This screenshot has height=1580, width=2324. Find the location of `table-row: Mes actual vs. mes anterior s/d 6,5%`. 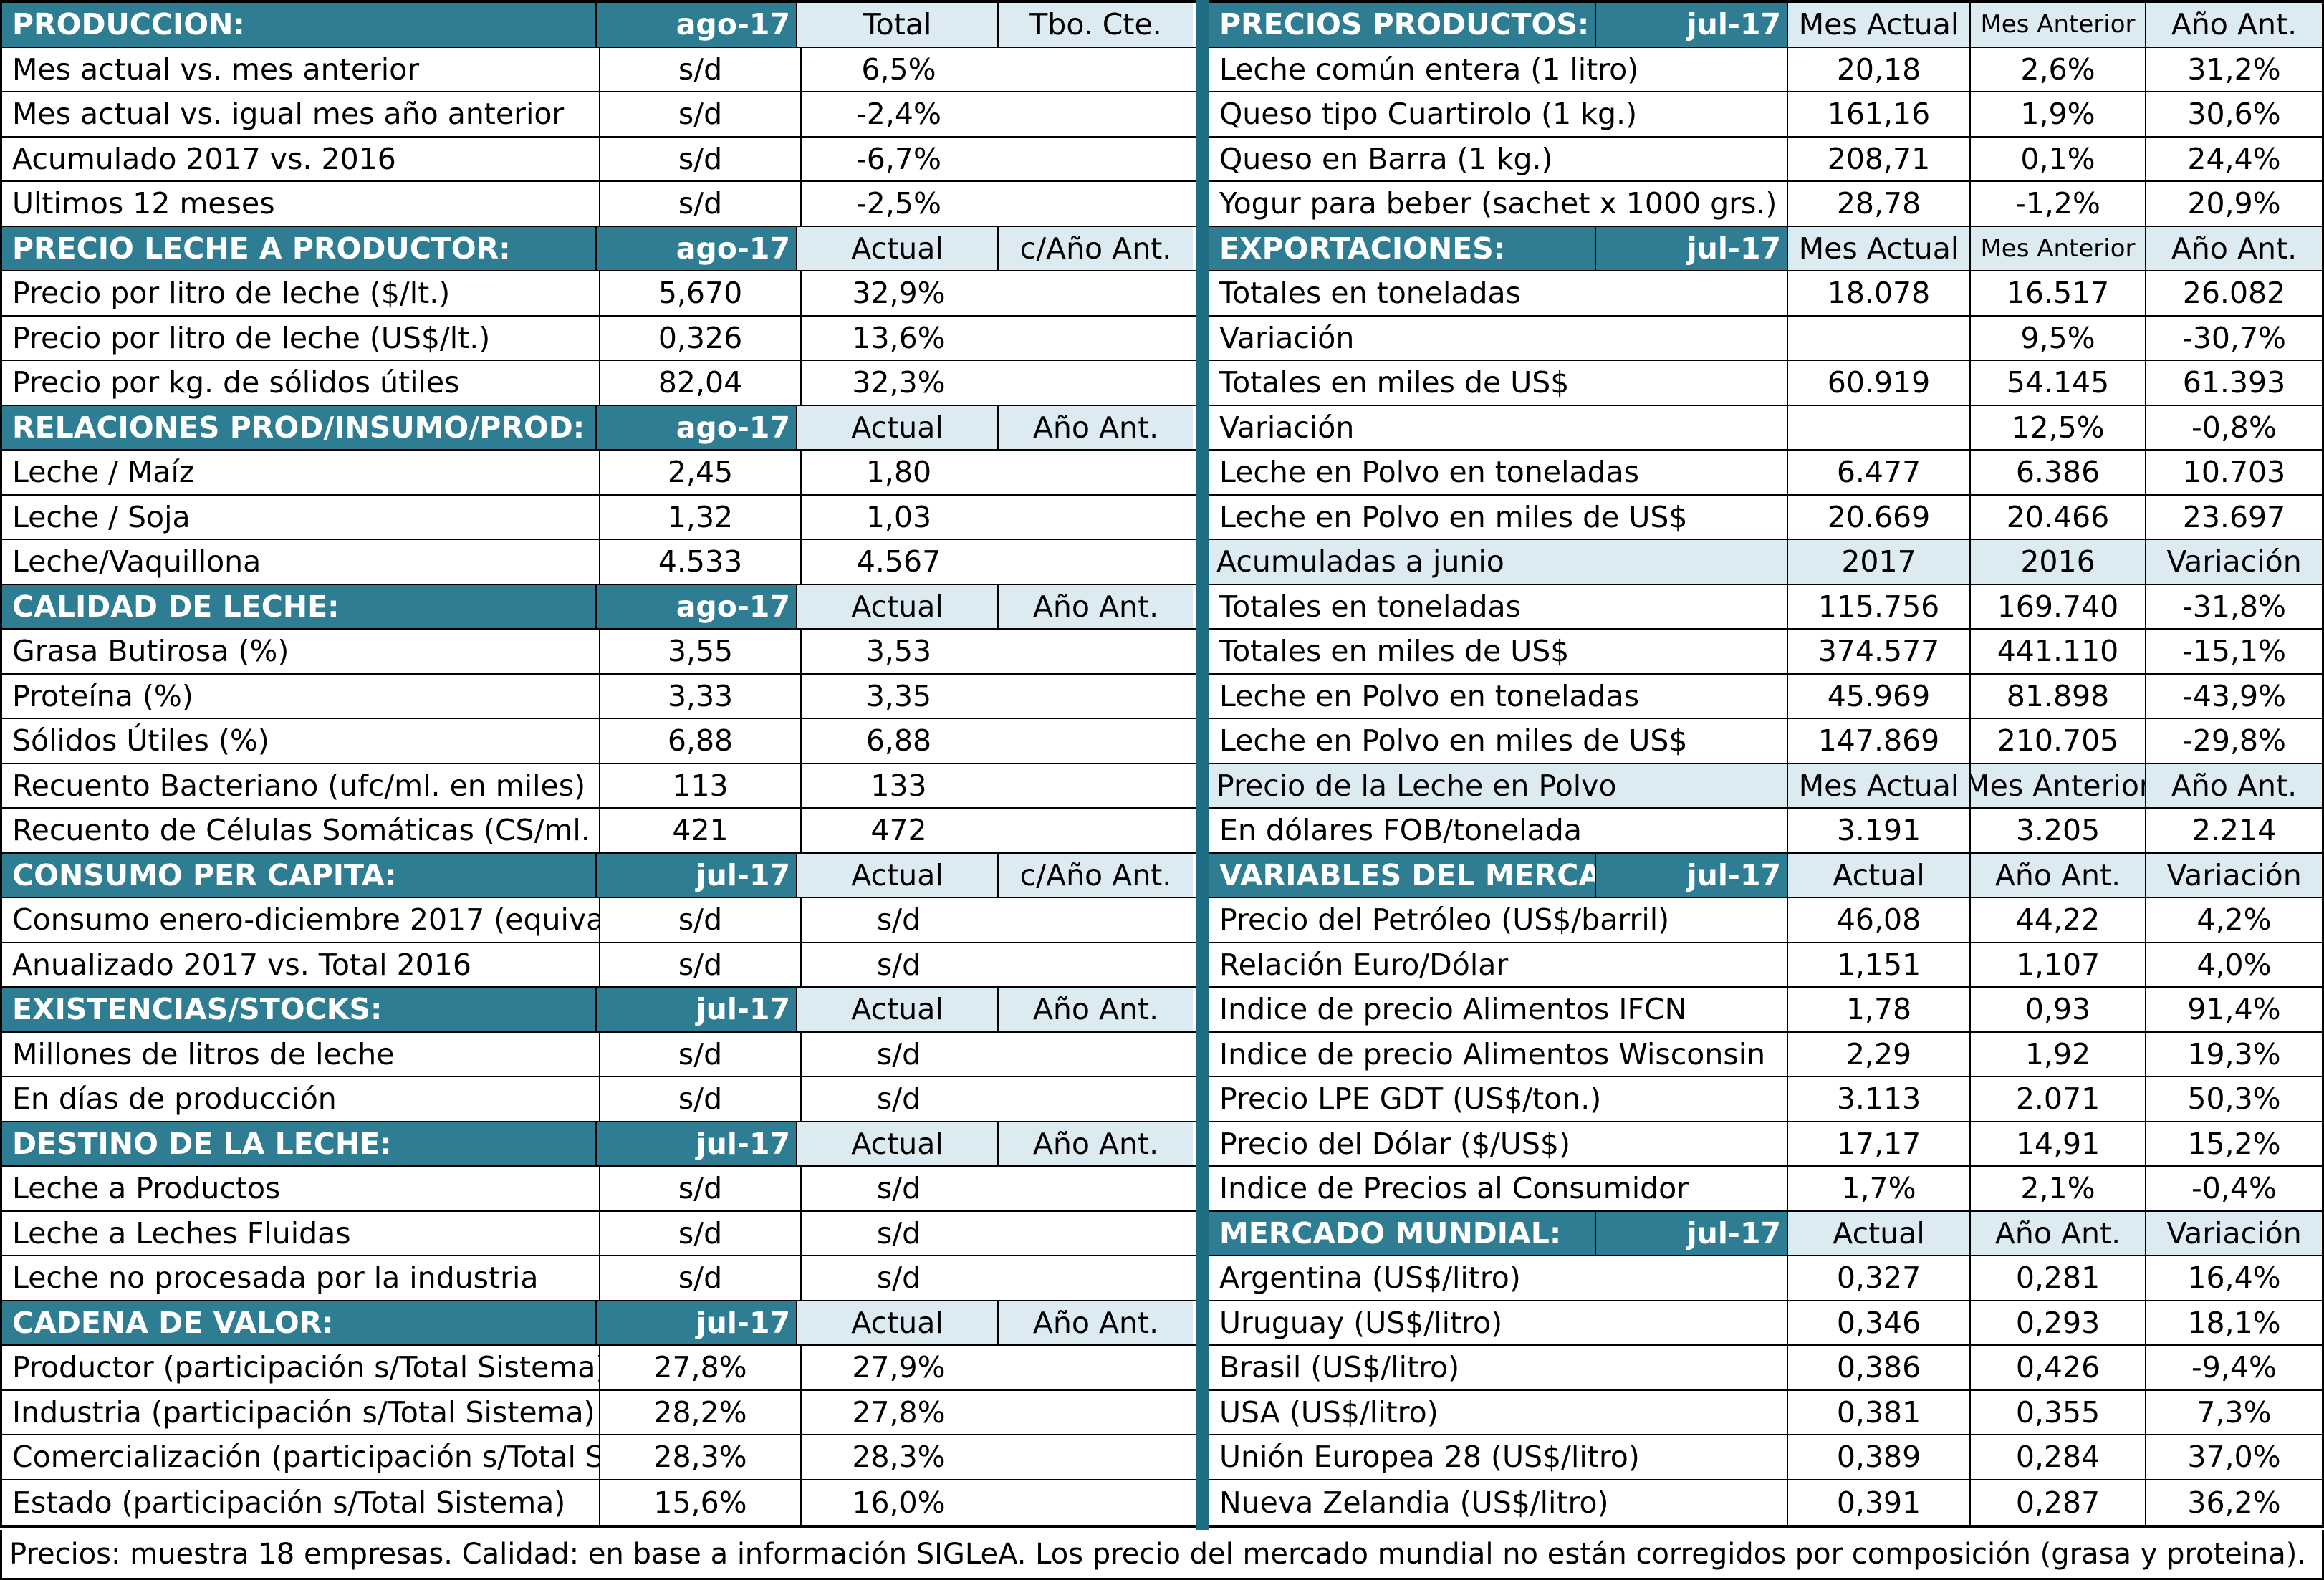

table-row: Mes actual vs. mes anterior s/d 6,5% is located at coordinates (599, 69).